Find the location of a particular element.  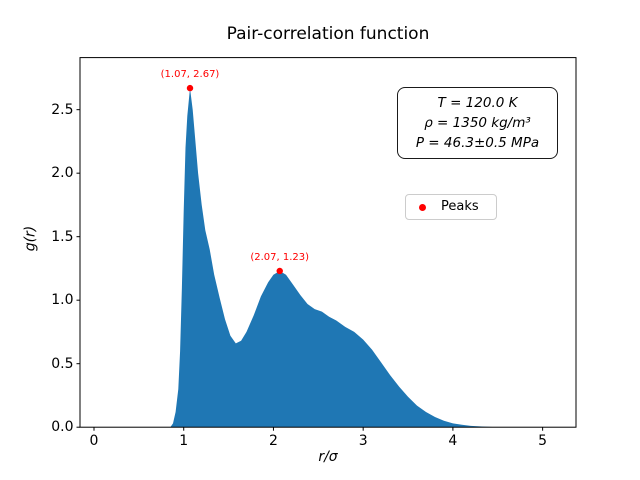

legend-marker-dot-icon is located at coordinates (422, 207).